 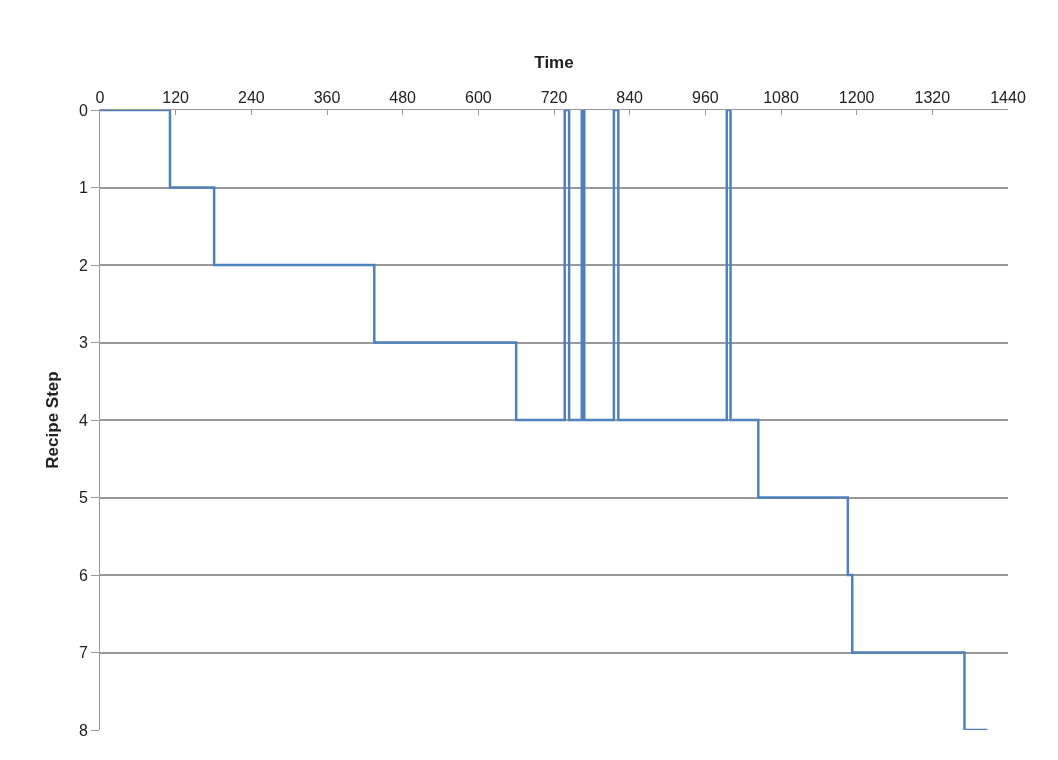 What do you see at coordinates (630, 97) in the screenshot?
I see `x-tick-label: 840` at bounding box center [630, 97].